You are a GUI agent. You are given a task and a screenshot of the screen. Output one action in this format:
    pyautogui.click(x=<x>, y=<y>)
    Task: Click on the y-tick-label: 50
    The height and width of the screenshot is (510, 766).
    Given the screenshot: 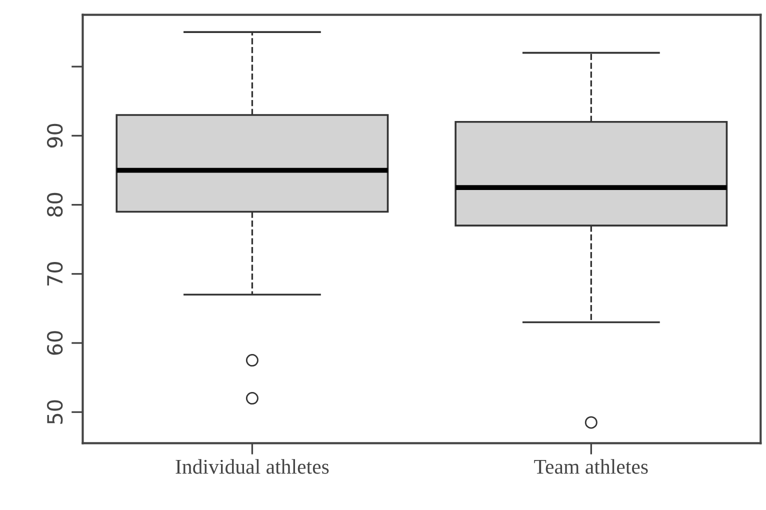 What is the action you would take?
    pyautogui.click(x=54, y=412)
    